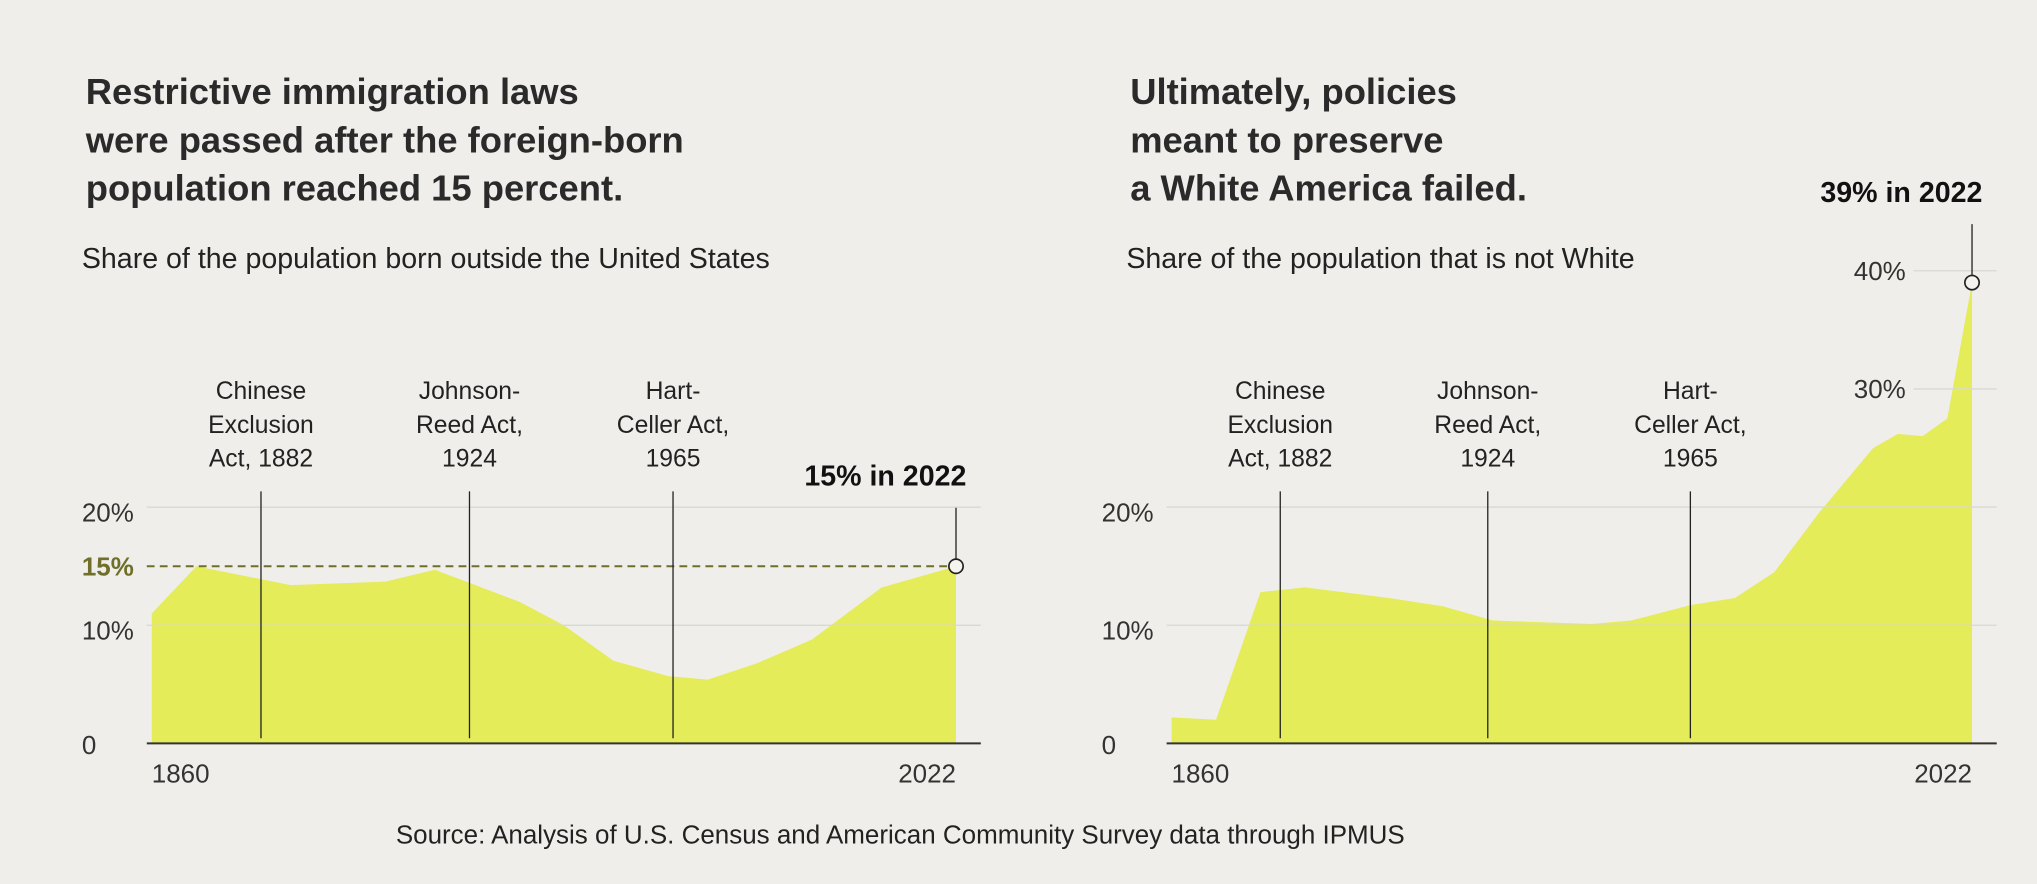 This screenshot has width=2037, height=884. Describe the element at coordinates (332, 91) in the screenshot. I see `chart-title: Restrictive immigration laws` at that location.